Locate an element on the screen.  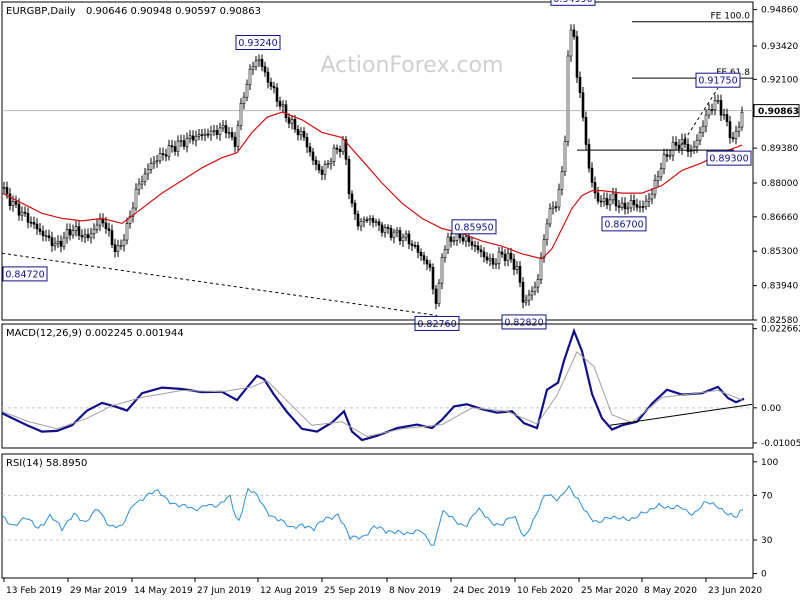
last-price-label: 0.90863 is located at coordinates (778, 112).